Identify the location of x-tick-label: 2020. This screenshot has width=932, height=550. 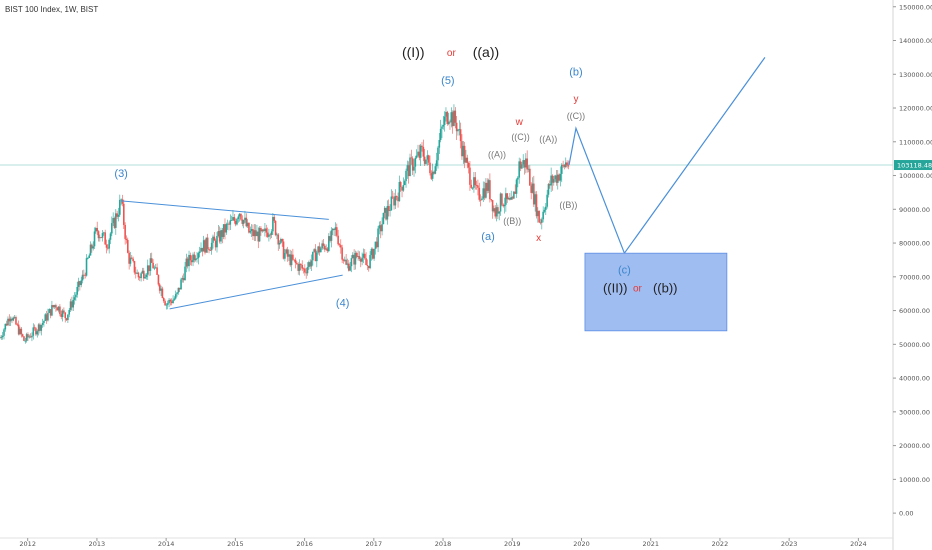
(581, 544).